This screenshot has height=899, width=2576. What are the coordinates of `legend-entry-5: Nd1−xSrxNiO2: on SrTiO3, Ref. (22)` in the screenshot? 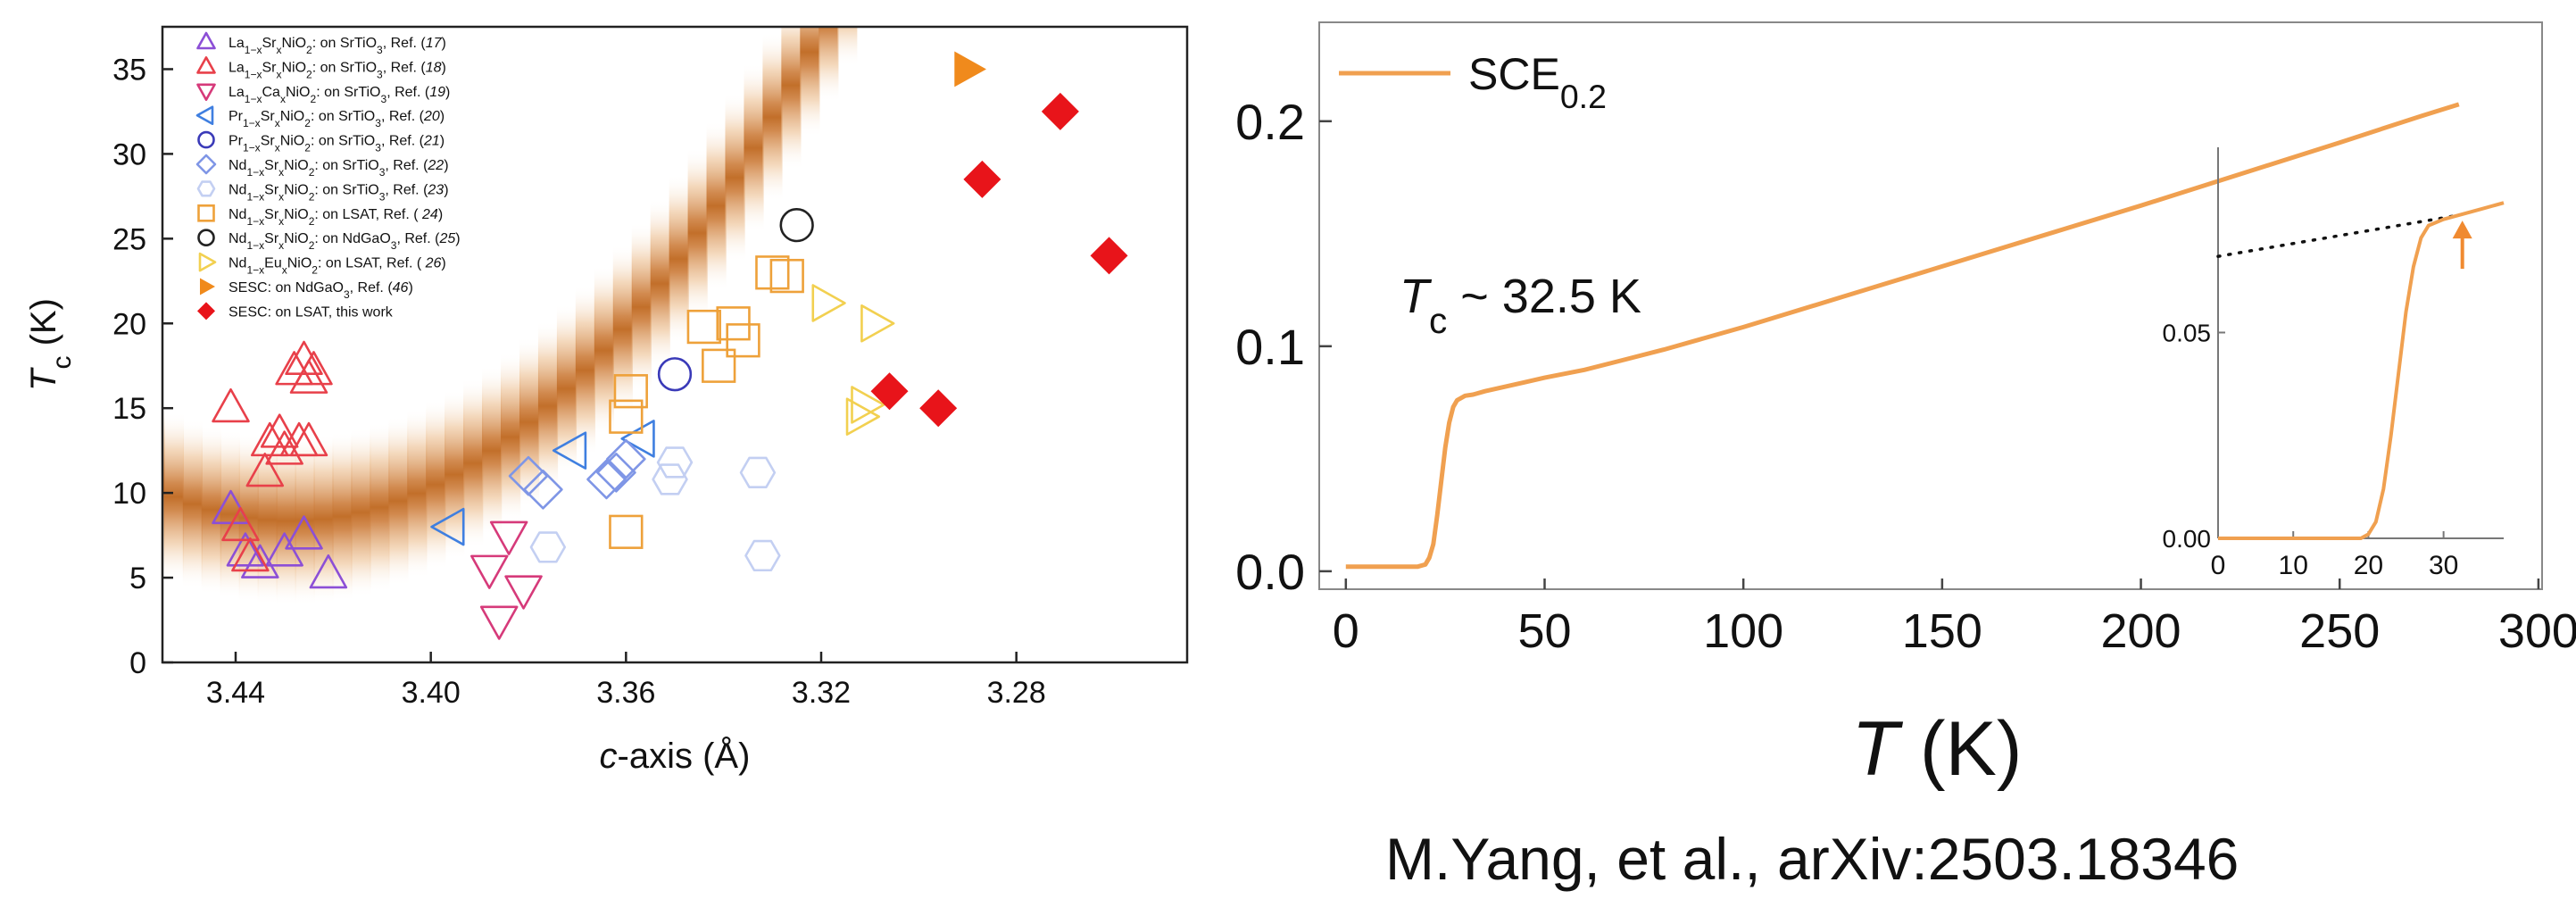 It's located at (339, 168).